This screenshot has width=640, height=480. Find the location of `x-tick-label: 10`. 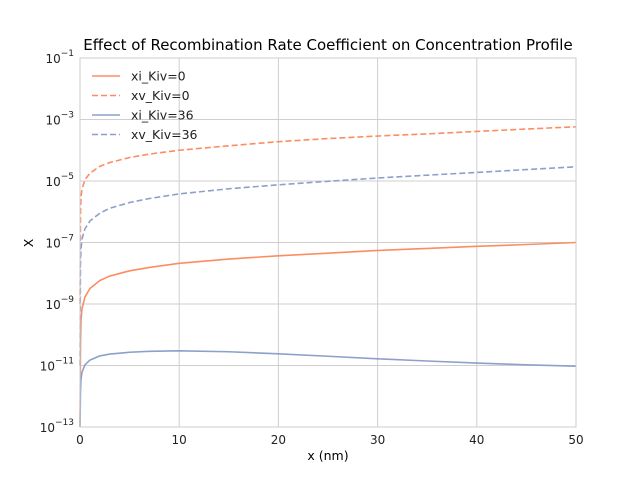

x-tick-label: 10 is located at coordinates (179, 440).